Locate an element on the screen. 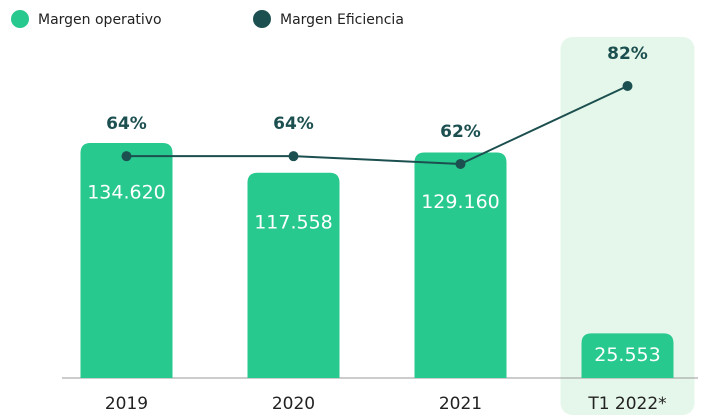  line-value-label: 62% is located at coordinates (460, 132).